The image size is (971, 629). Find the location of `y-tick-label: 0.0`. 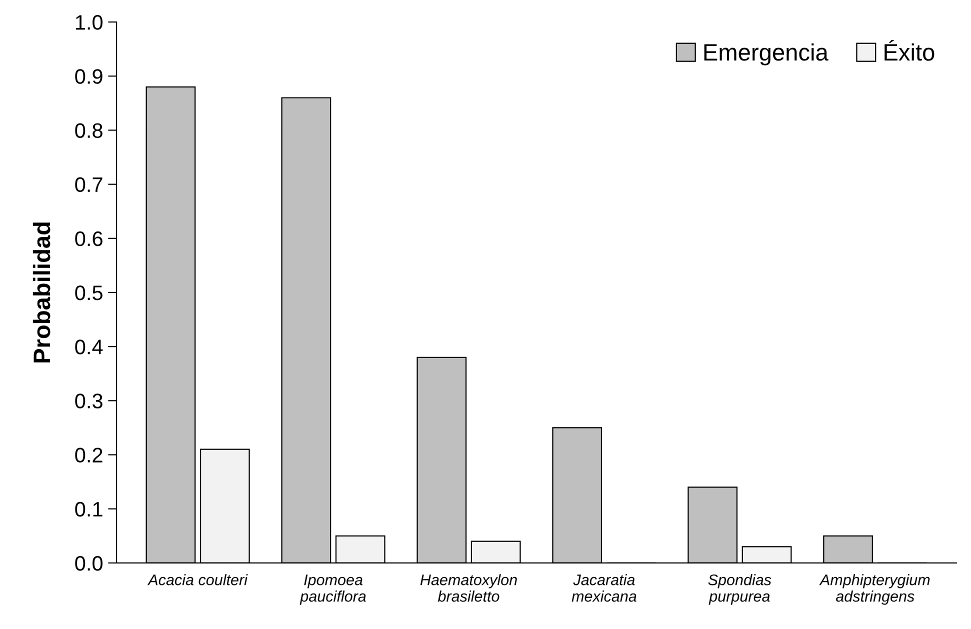

y-tick-label: 0.0 is located at coordinates (89, 563).